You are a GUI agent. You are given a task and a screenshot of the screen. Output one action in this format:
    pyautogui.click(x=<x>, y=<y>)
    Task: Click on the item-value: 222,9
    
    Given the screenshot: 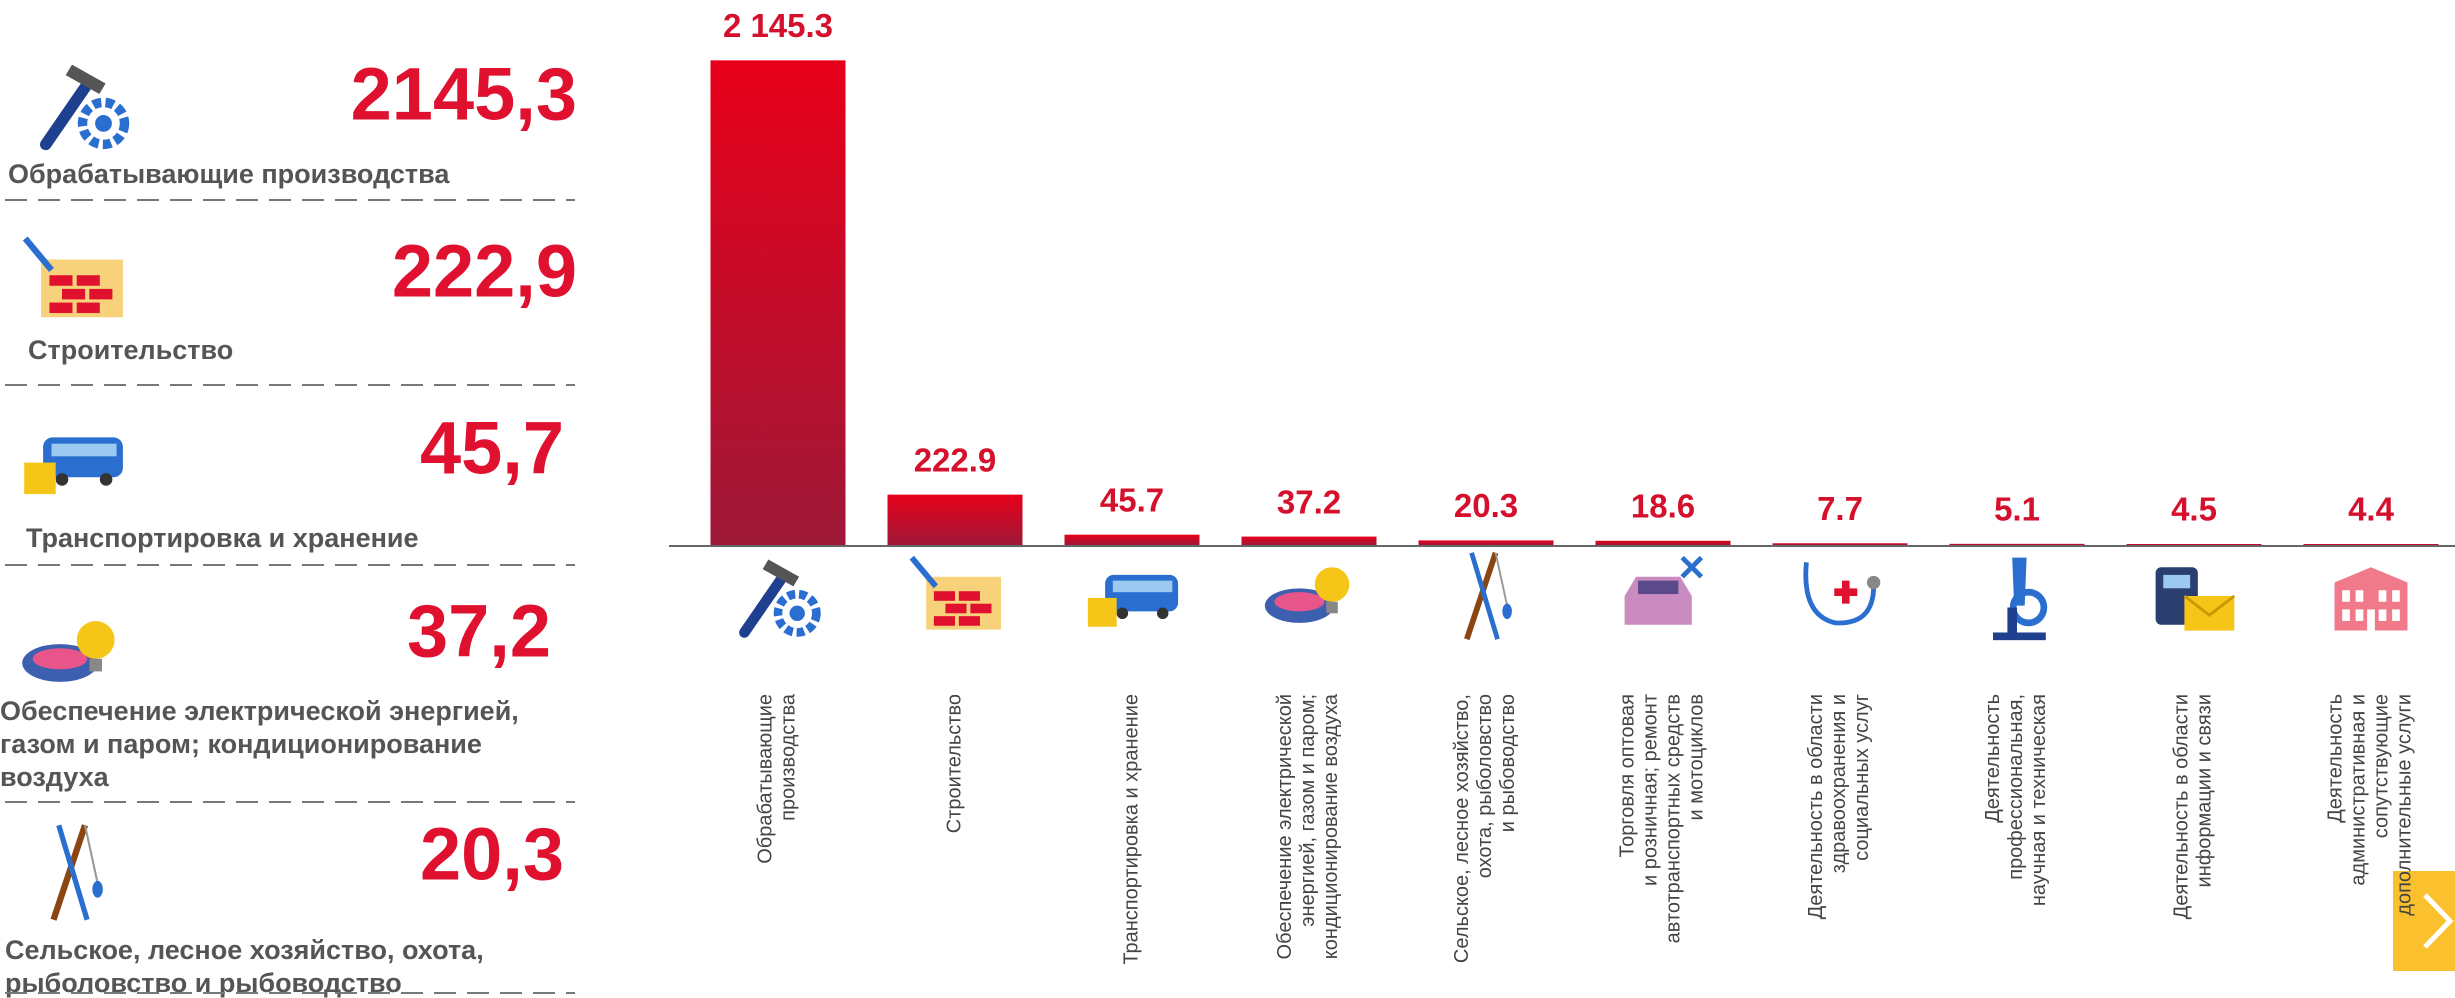 What is the action you would take?
    pyautogui.click(x=484, y=271)
    